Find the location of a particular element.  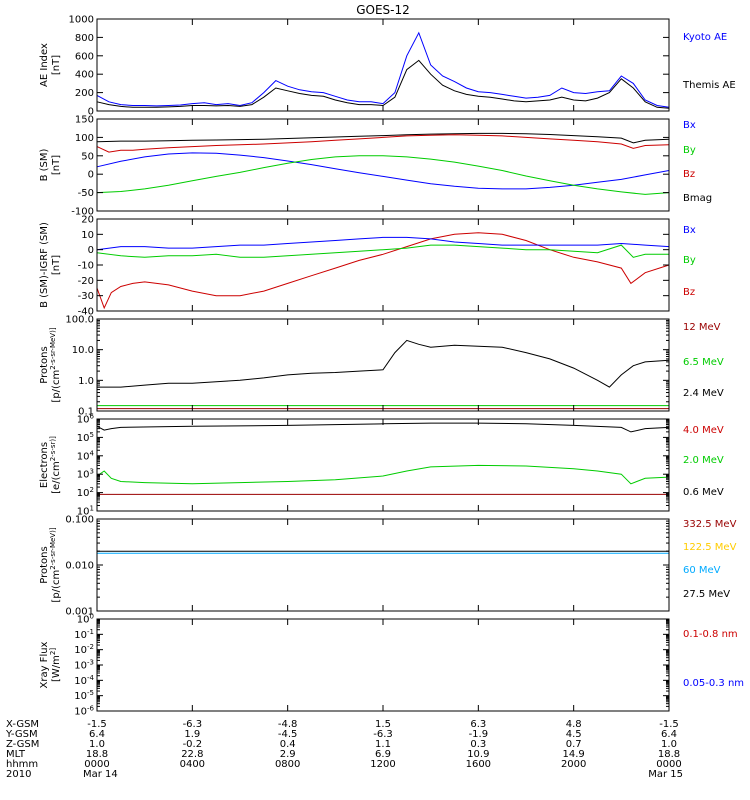

y-axis-label: Protons is located at coordinates (44, 564).